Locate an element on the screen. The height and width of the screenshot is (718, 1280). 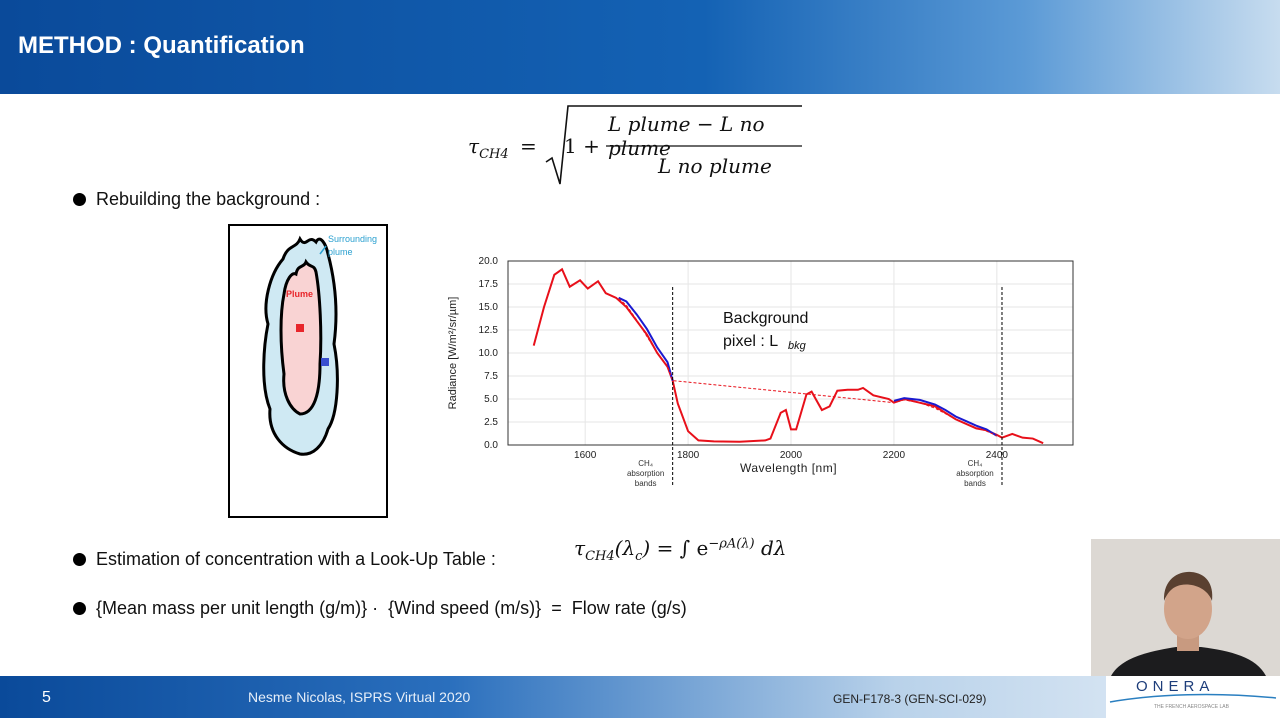
onera-logo: ONERA THE FRENCH AEROSPACE LAB is located at coordinates (1193, 697).